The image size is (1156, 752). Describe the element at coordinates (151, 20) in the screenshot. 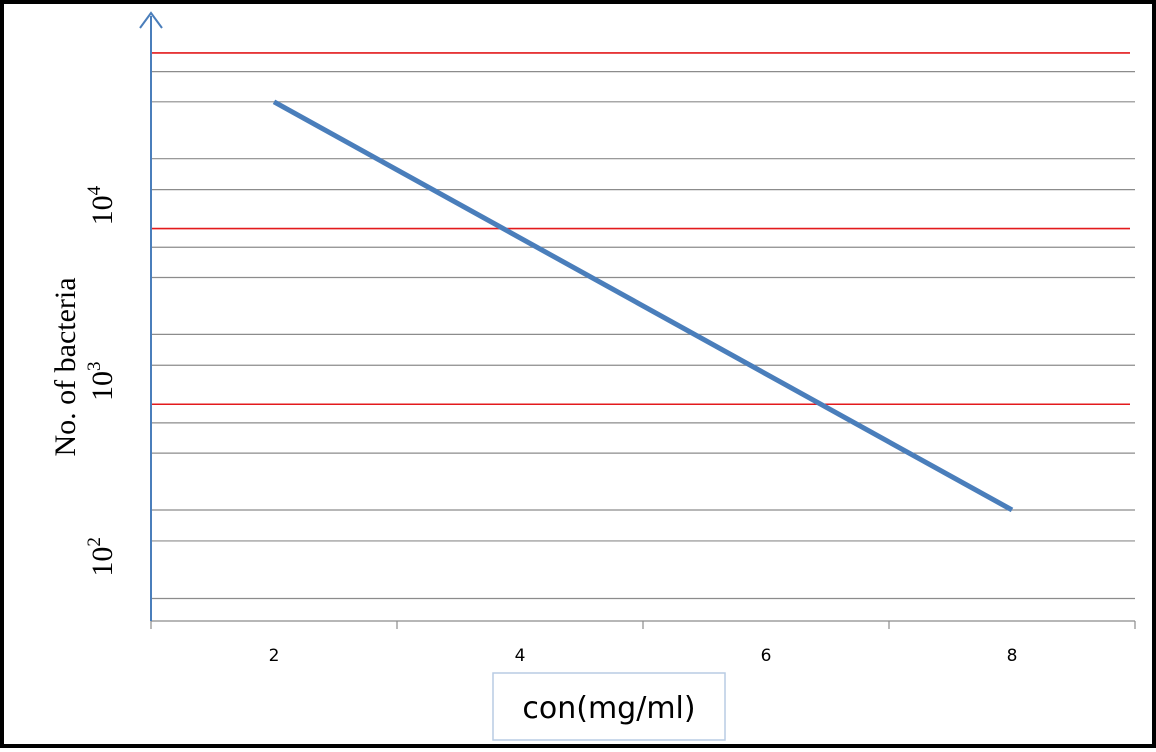

I see `y-axis-arrow-icon` at that location.